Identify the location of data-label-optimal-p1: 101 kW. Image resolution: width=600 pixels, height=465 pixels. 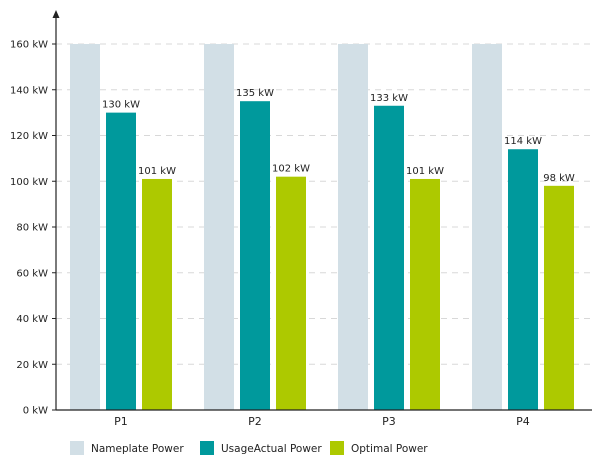
(157, 171).